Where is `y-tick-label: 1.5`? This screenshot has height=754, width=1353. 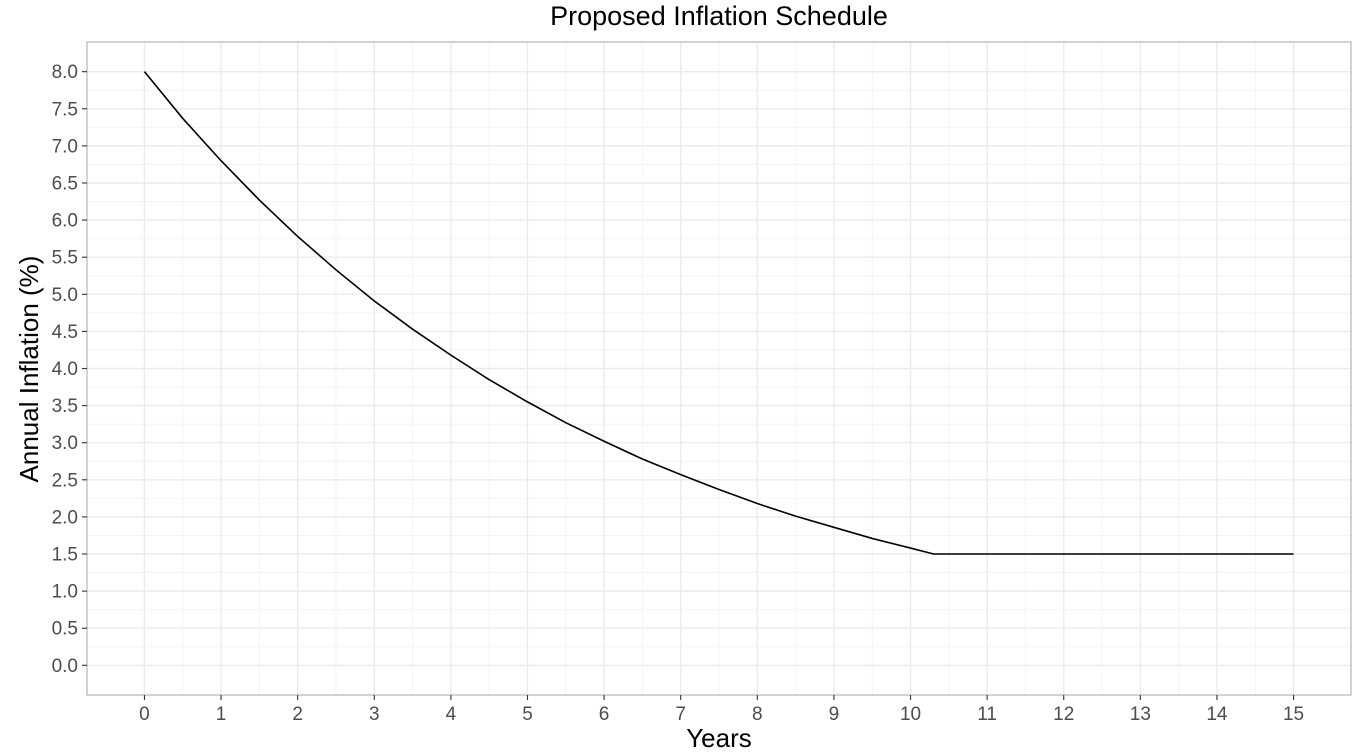 y-tick-label: 1.5 is located at coordinates (65, 555).